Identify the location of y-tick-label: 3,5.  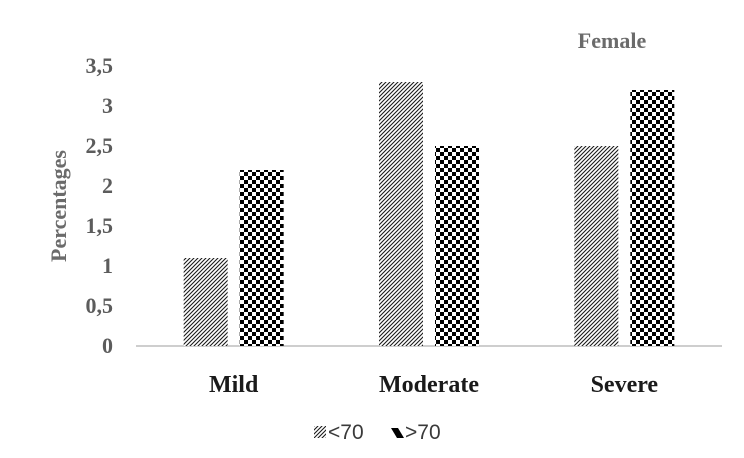
(100, 65).